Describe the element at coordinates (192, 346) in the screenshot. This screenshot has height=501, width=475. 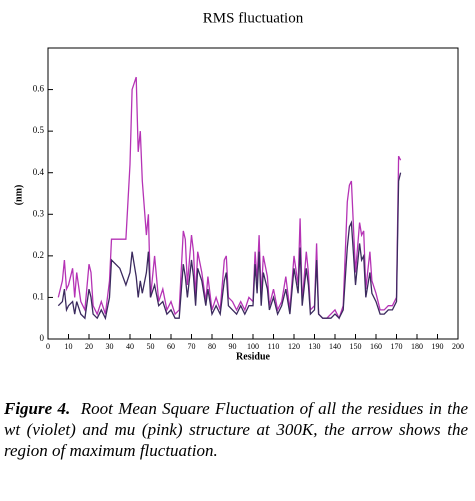
I see `x-tick-label: 70` at that location.